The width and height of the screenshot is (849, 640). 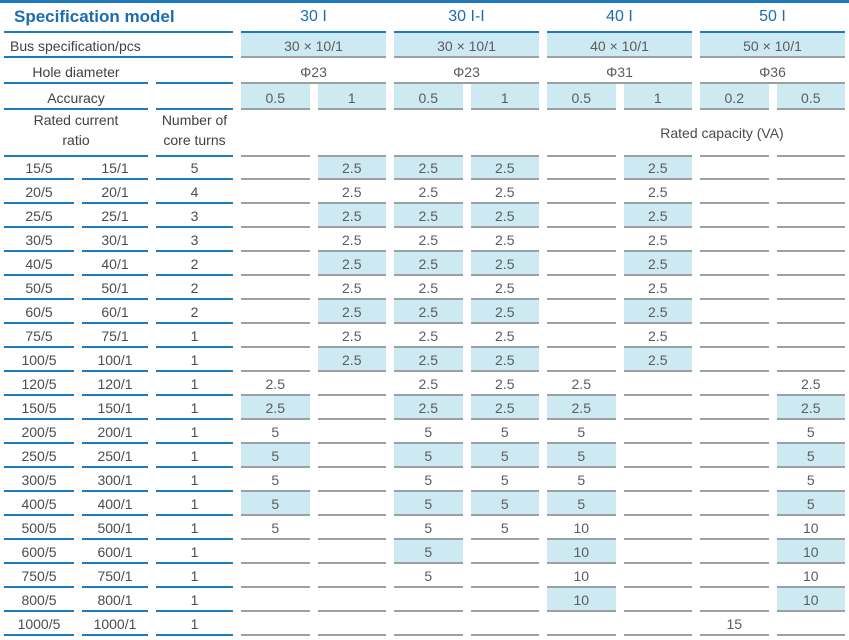 What do you see at coordinates (76, 97) in the screenshot?
I see `accuracy-label: Accuracy` at bounding box center [76, 97].